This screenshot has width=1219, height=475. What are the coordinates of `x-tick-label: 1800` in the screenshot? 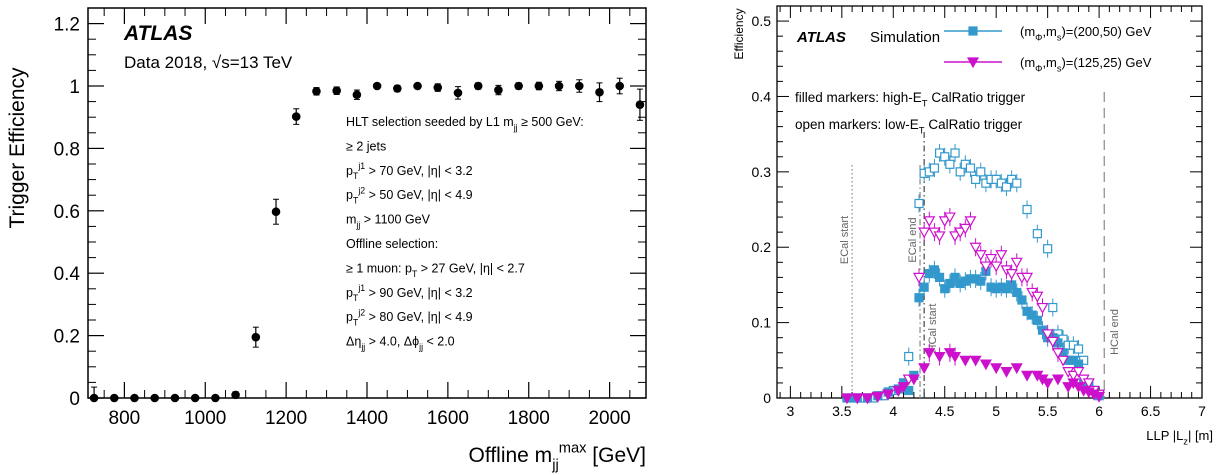 It's located at (529, 418).